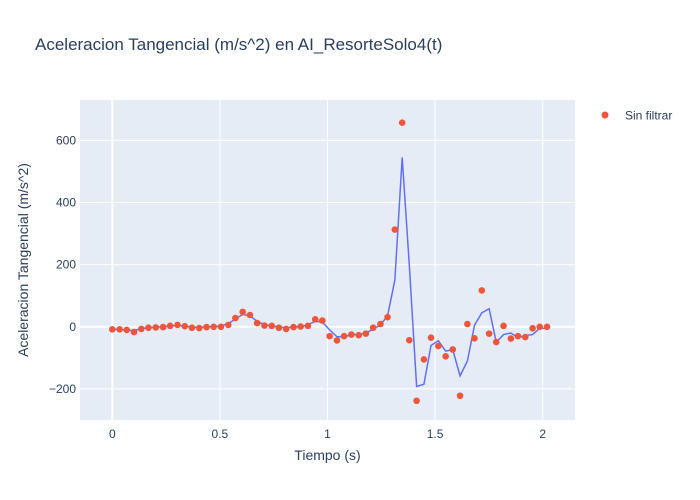 Image resolution: width=700 pixels, height=500 pixels. Describe the element at coordinates (66, 203) in the screenshot. I see `y-tick-label: 400` at that location.